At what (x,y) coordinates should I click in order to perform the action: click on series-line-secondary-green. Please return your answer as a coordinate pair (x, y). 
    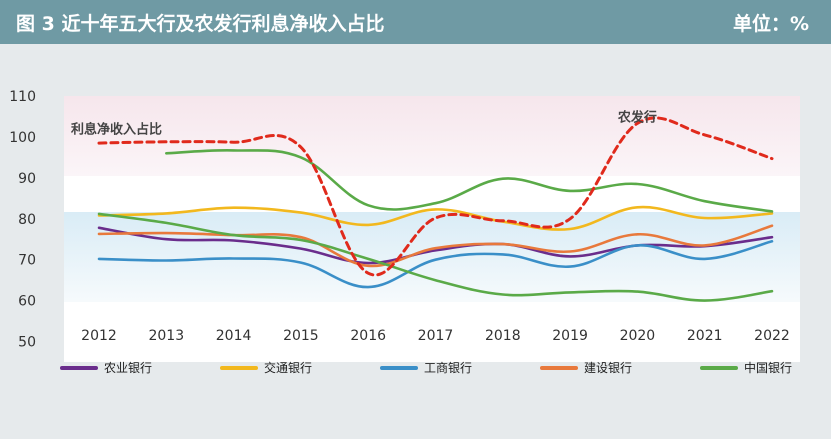
    Looking at the image, I should click on (469, 180).